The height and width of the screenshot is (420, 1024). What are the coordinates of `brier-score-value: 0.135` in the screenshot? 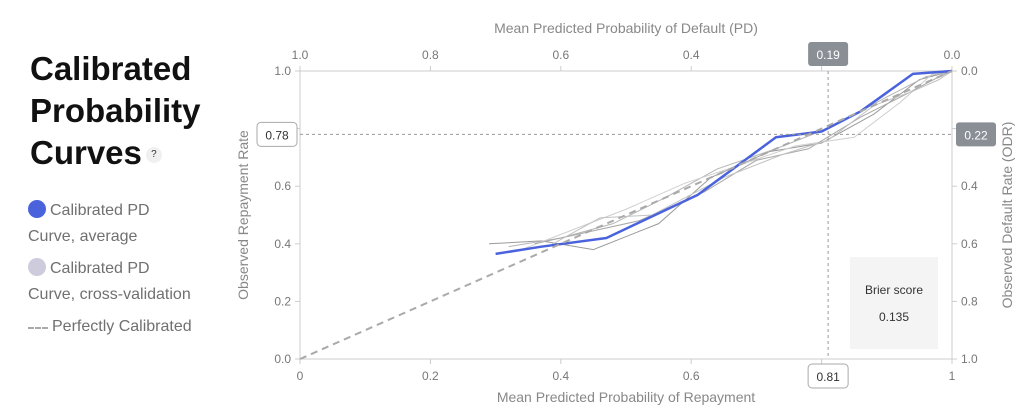 It's located at (894, 317).